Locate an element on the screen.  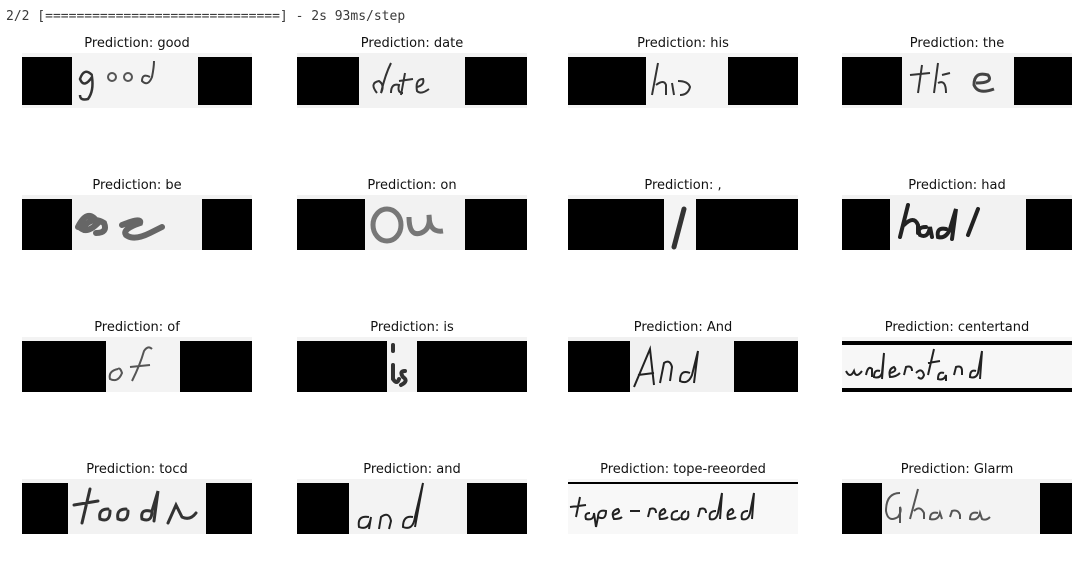
prediction-label: Prediction: is is located at coordinates (412, 327).